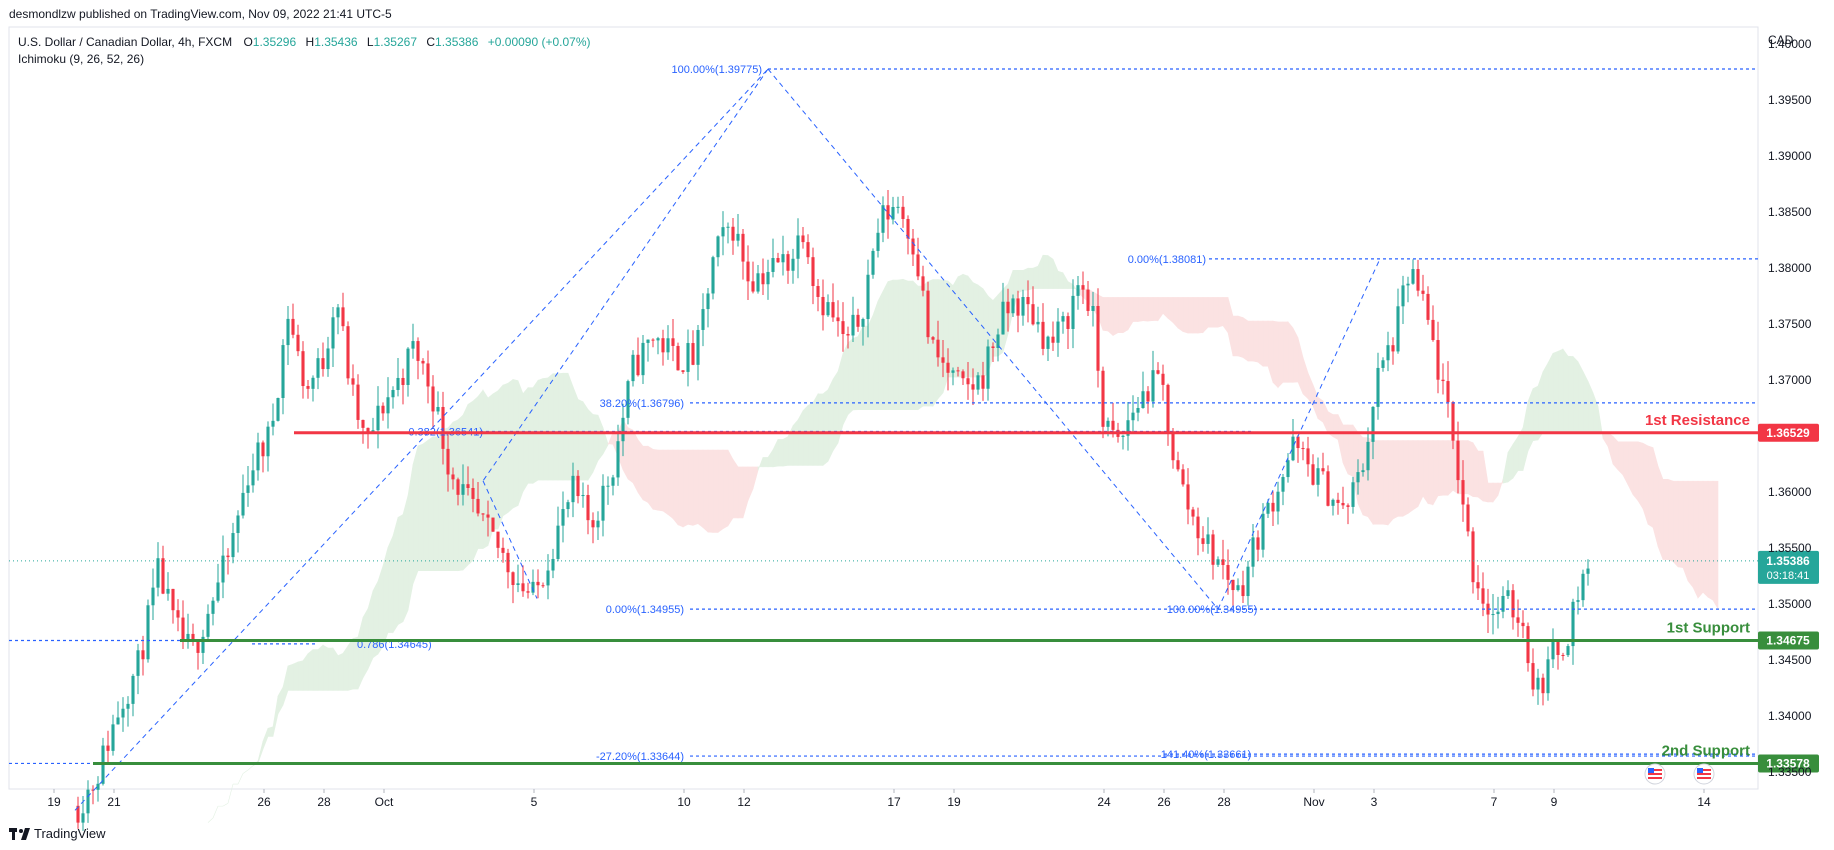 Image resolution: width=1834 pixels, height=850 pixels. Describe the element at coordinates (879, 799) in the screenshot. I see `time-axis: 19 21 26 28 Oct 5 10 12 17 19 24 26 28 Nov 3 7 9 14` at that location.